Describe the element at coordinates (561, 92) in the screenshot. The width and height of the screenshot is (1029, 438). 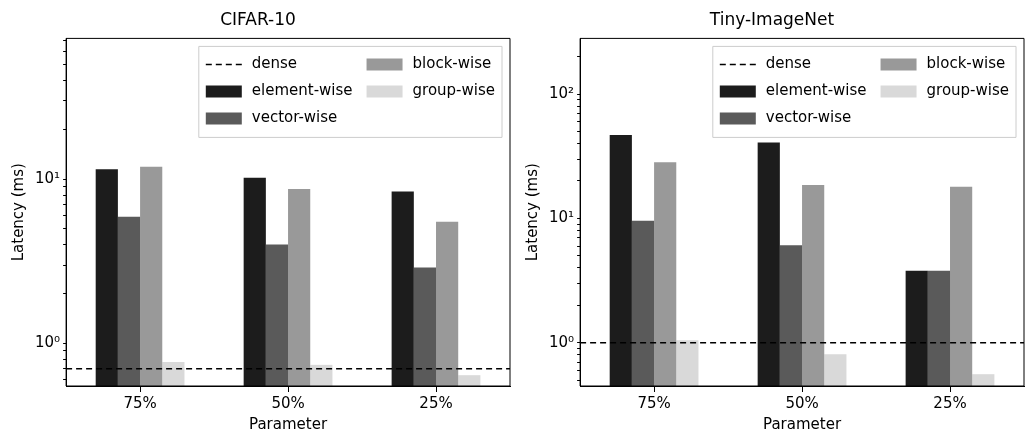
I see `y-tick-label: 10²` at that location.